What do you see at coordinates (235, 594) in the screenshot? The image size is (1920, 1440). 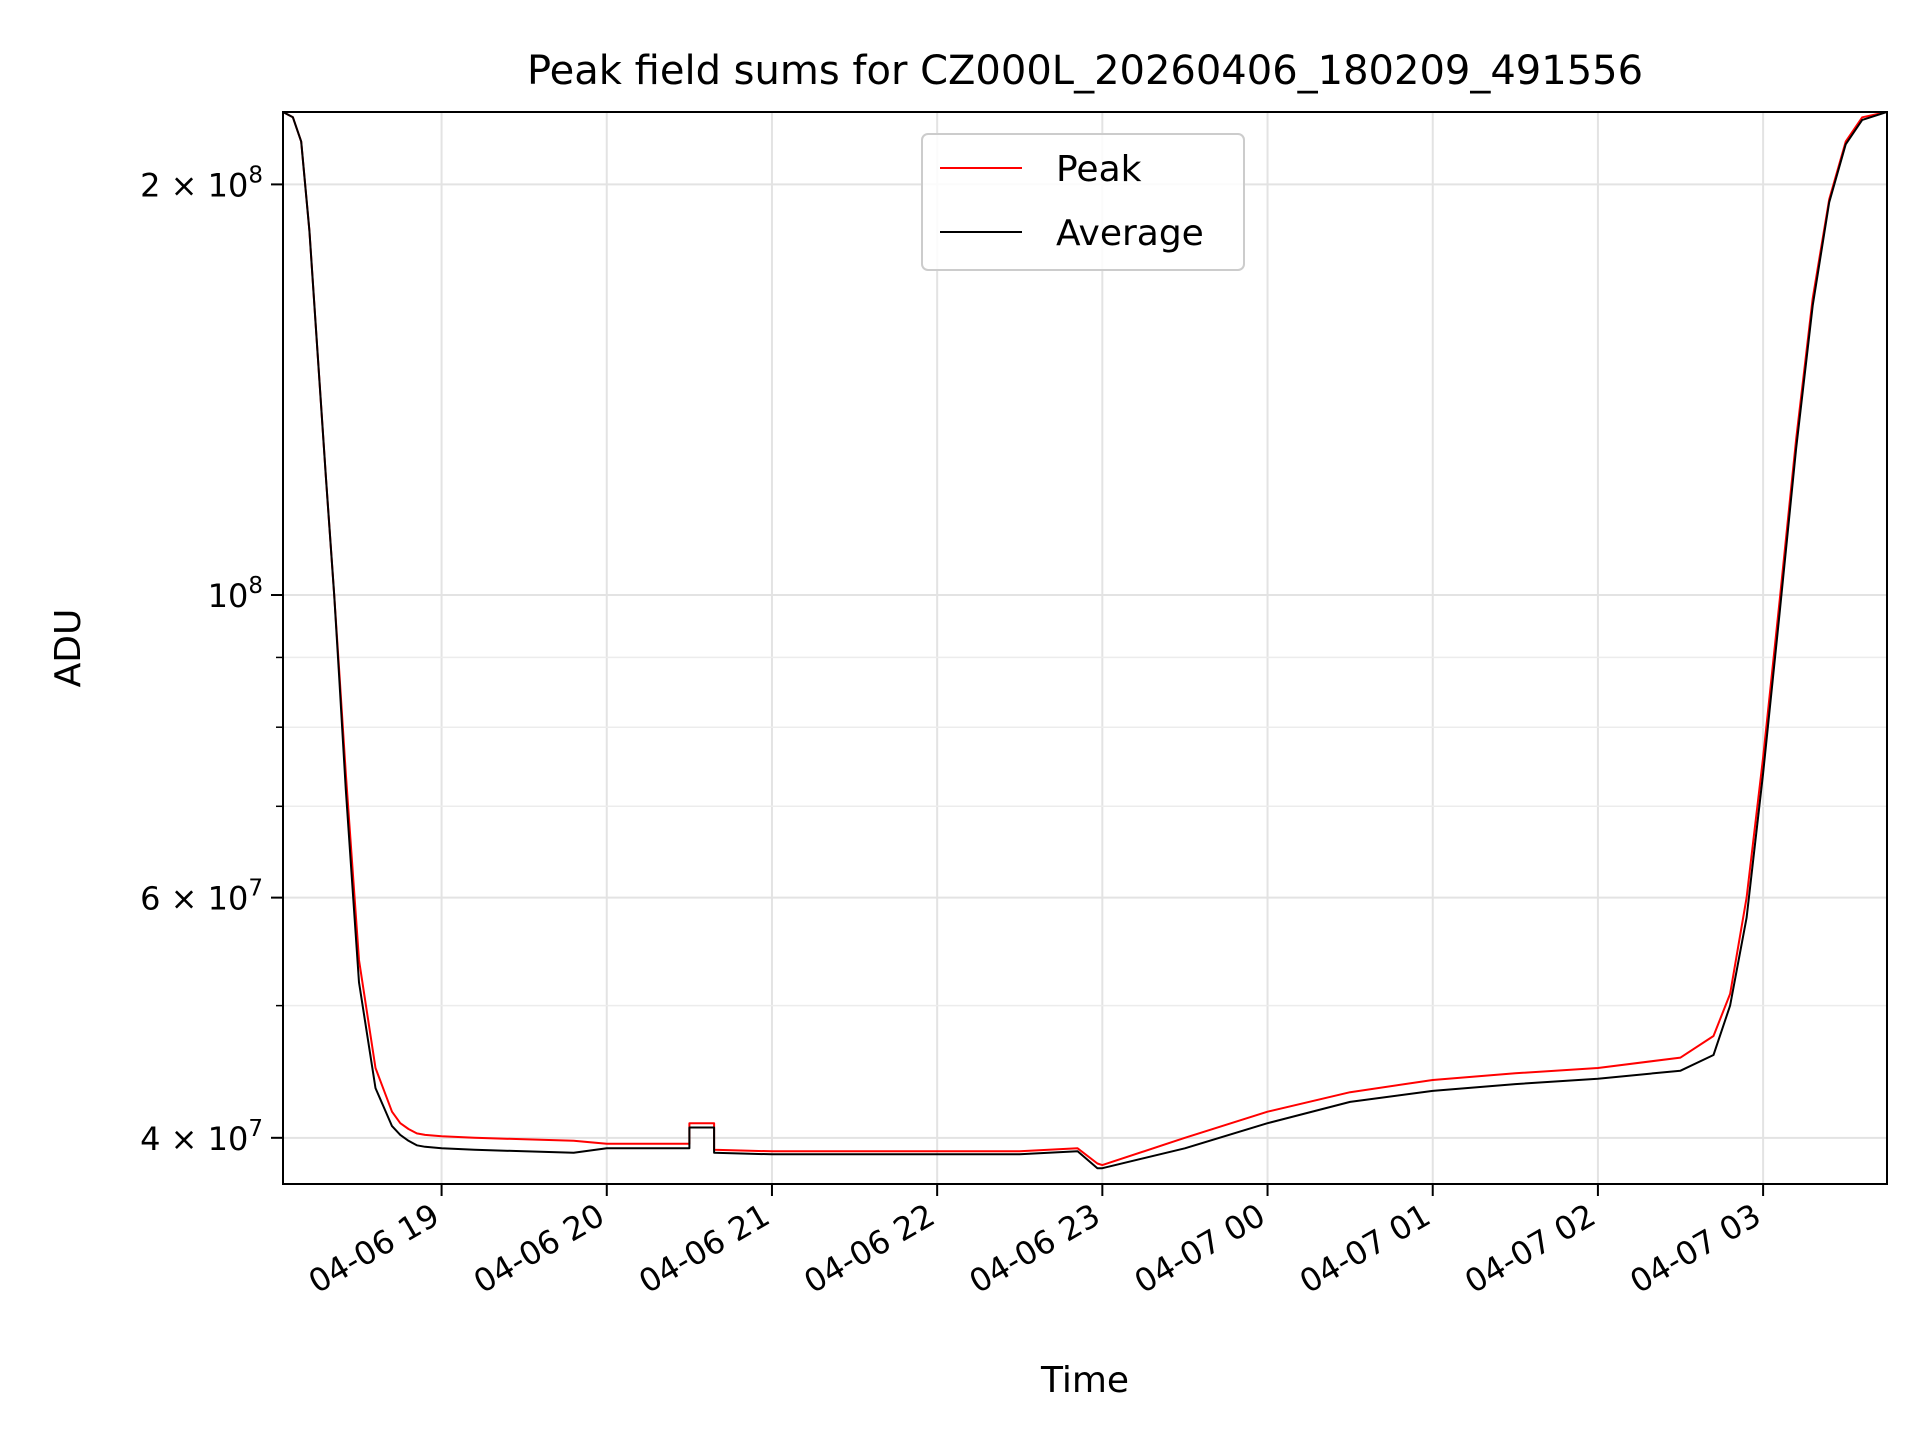 I see `y-tick-label: 108` at bounding box center [235, 594].